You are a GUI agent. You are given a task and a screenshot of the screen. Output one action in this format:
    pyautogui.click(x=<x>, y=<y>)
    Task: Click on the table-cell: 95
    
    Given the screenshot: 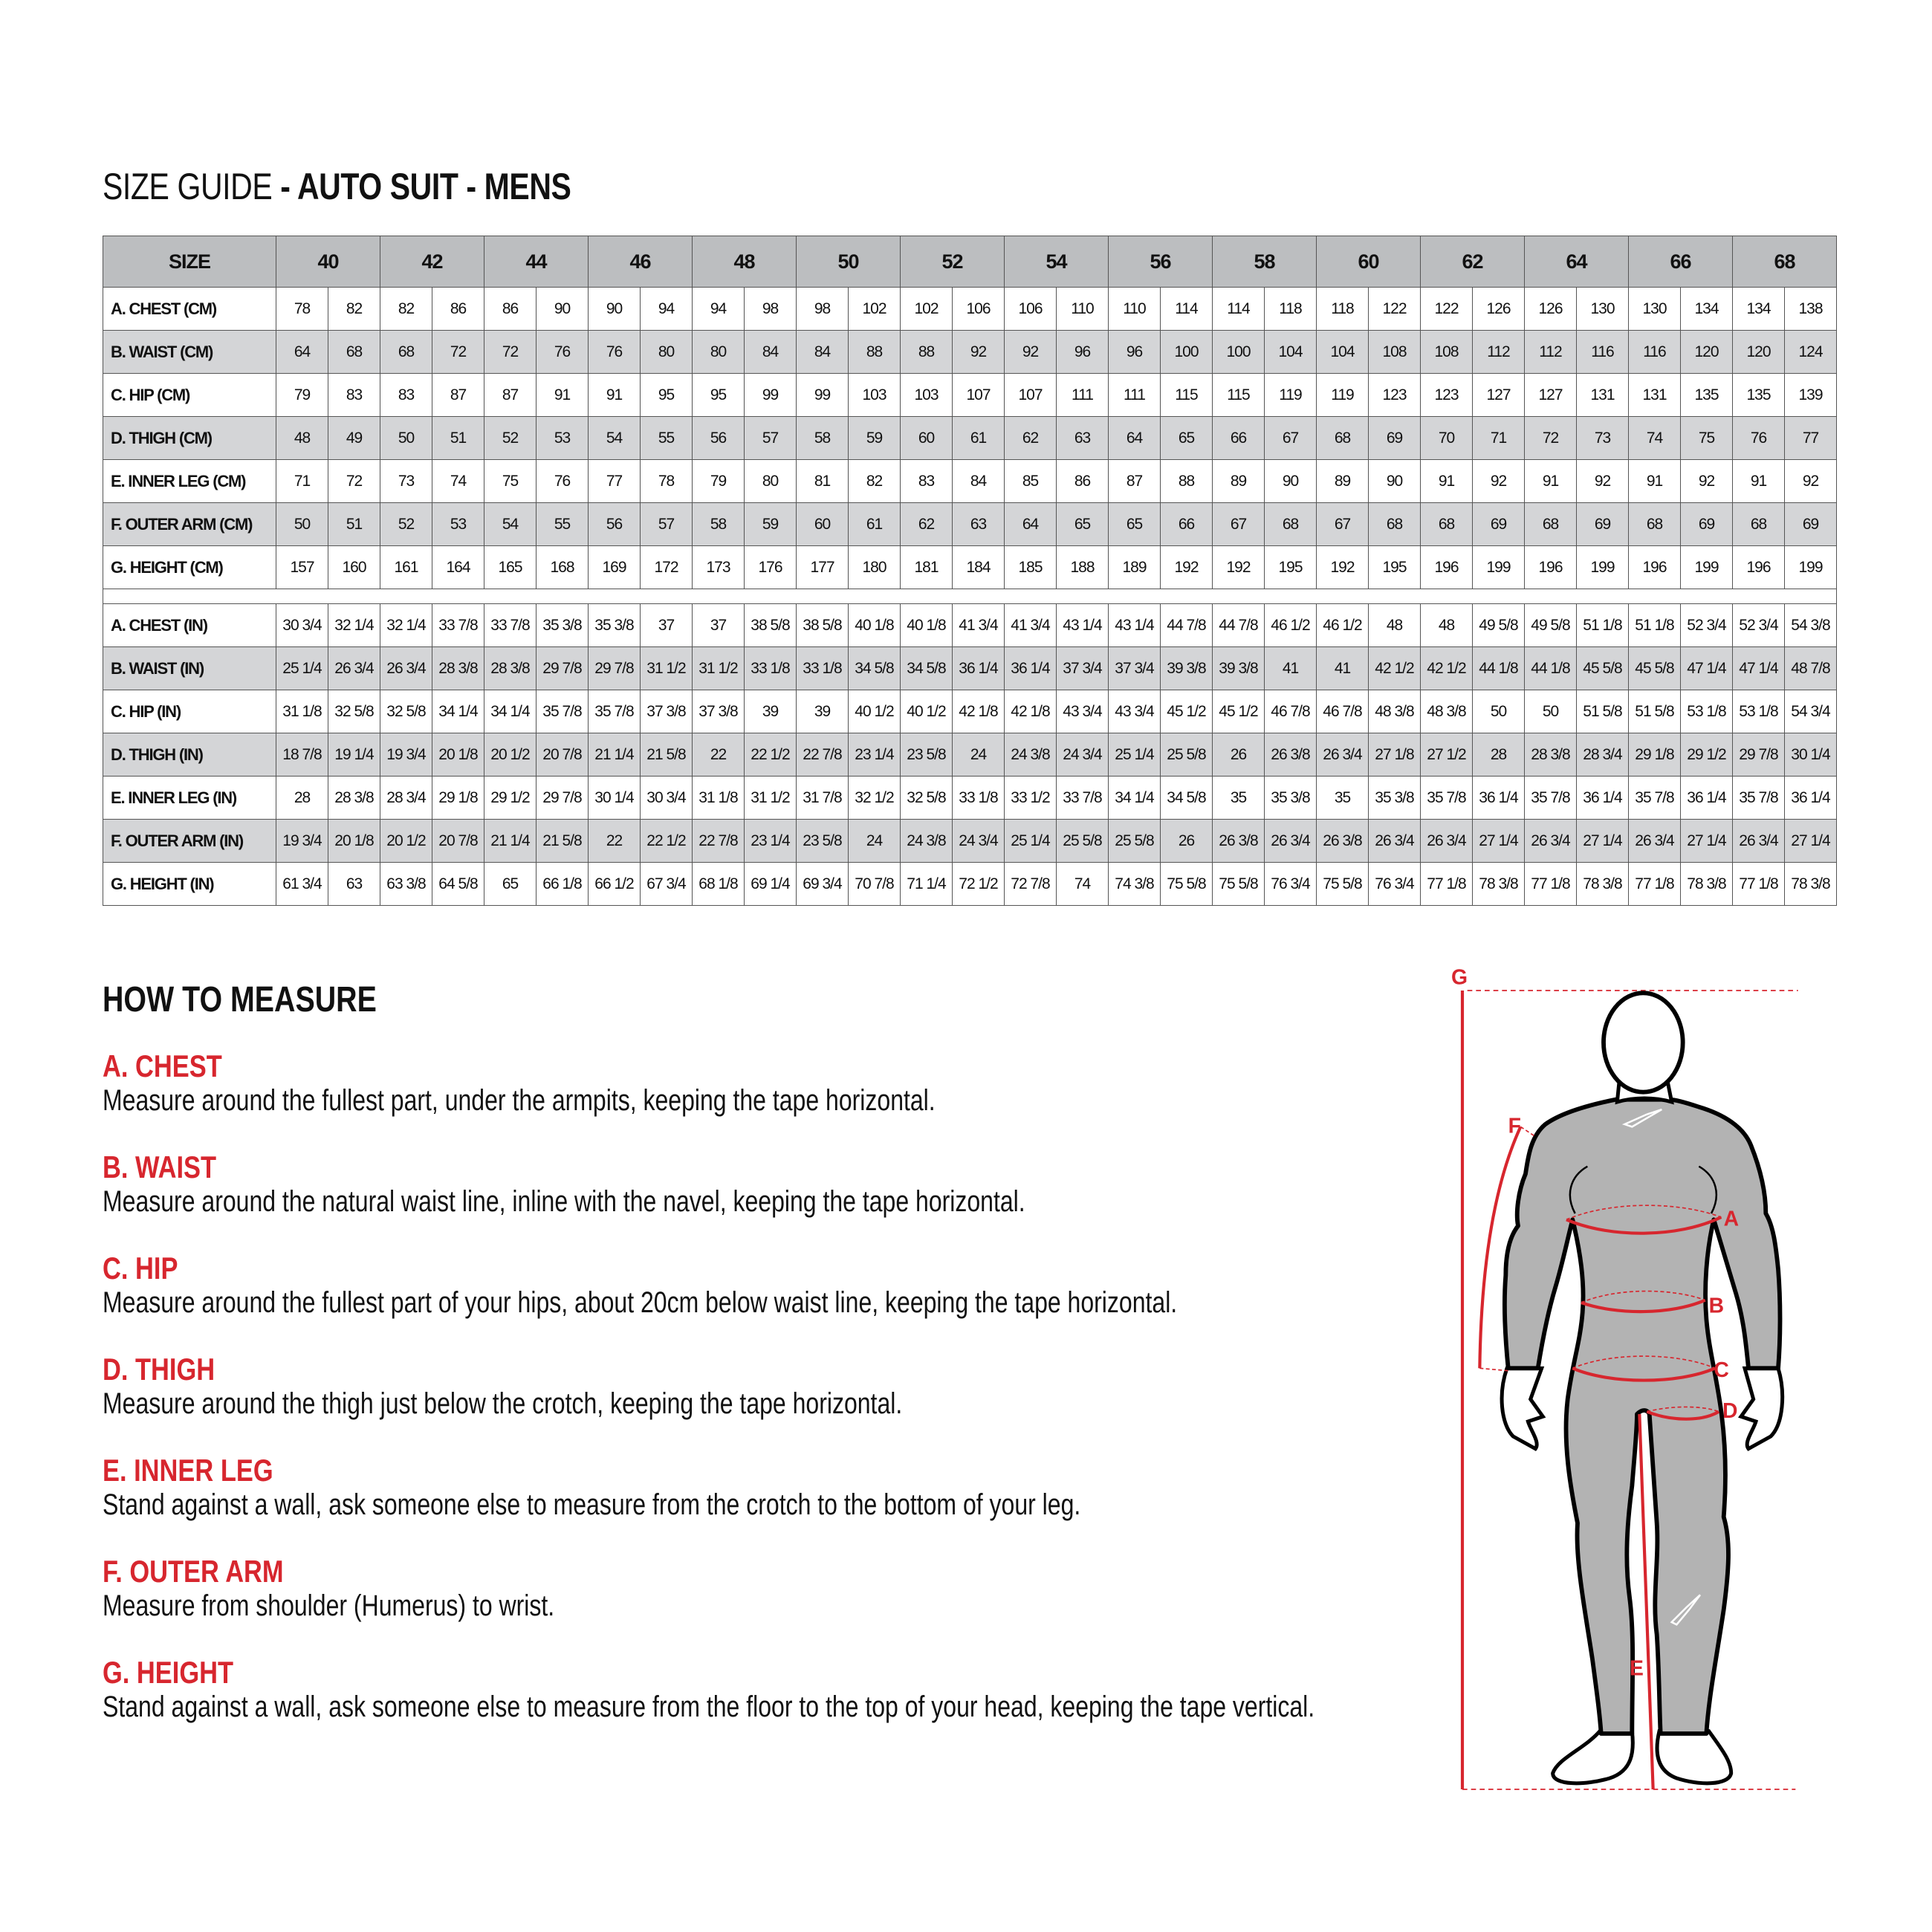 What is the action you would take?
    pyautogui.click(x=666, y=395)
    